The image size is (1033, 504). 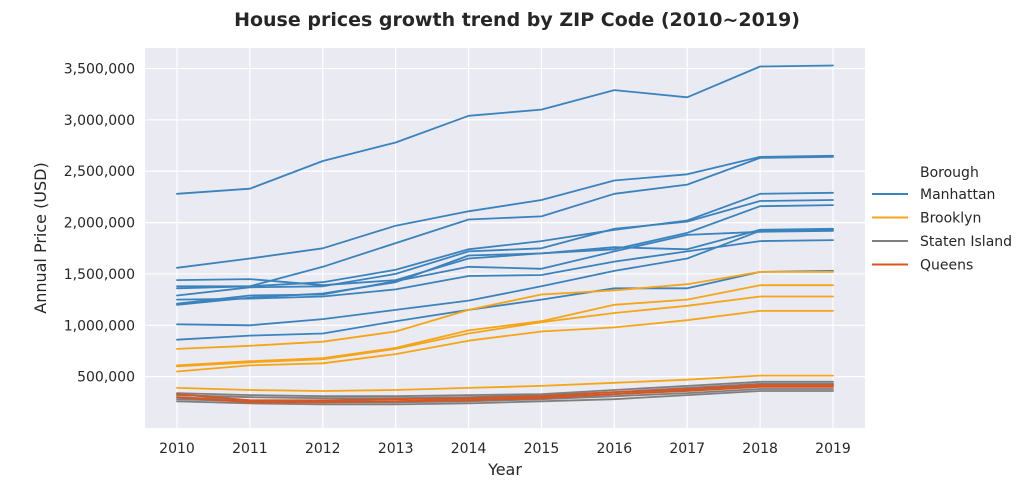 What do you see at coordinates (966, 242) in the screenshot?
I see `legend-label: Staten Island` at bounding box center [966, 242].